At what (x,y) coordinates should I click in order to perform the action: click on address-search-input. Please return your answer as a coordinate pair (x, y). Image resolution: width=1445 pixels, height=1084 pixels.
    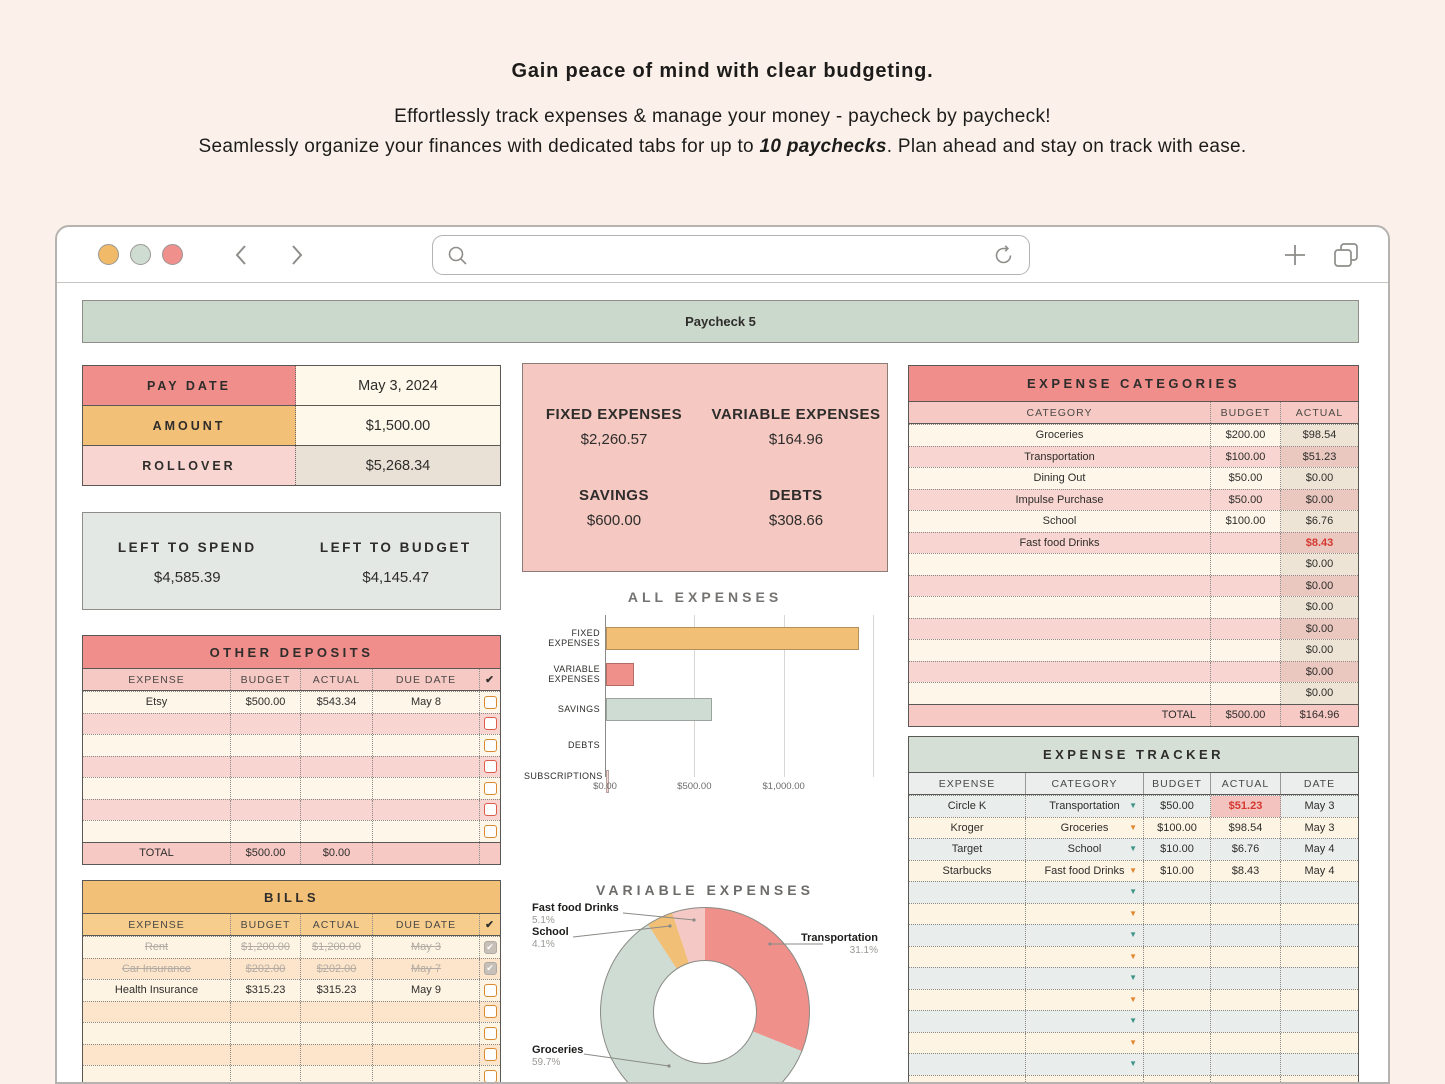
    Looking at the image, I should click on (731, 255).